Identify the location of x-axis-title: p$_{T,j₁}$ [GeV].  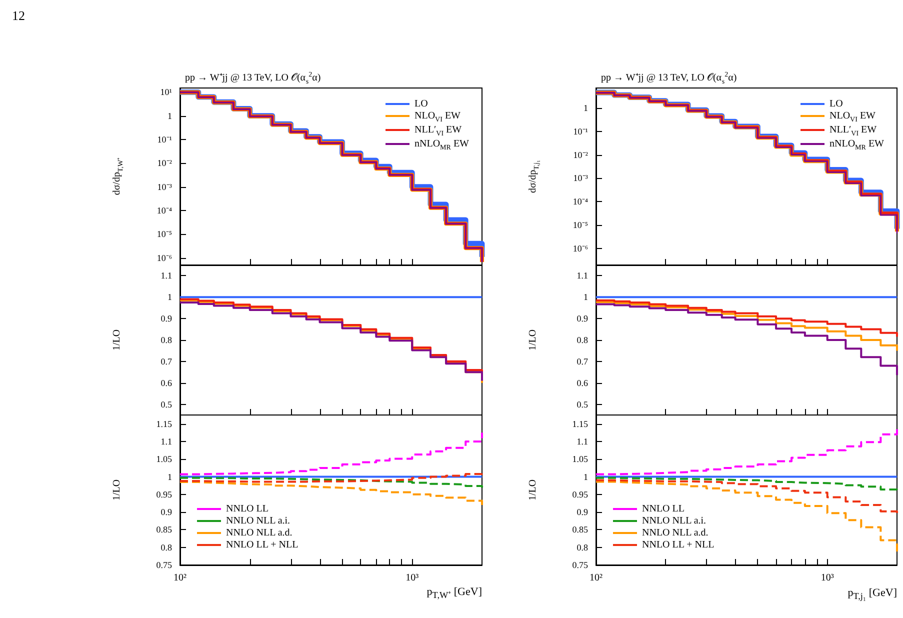
(872, 593).